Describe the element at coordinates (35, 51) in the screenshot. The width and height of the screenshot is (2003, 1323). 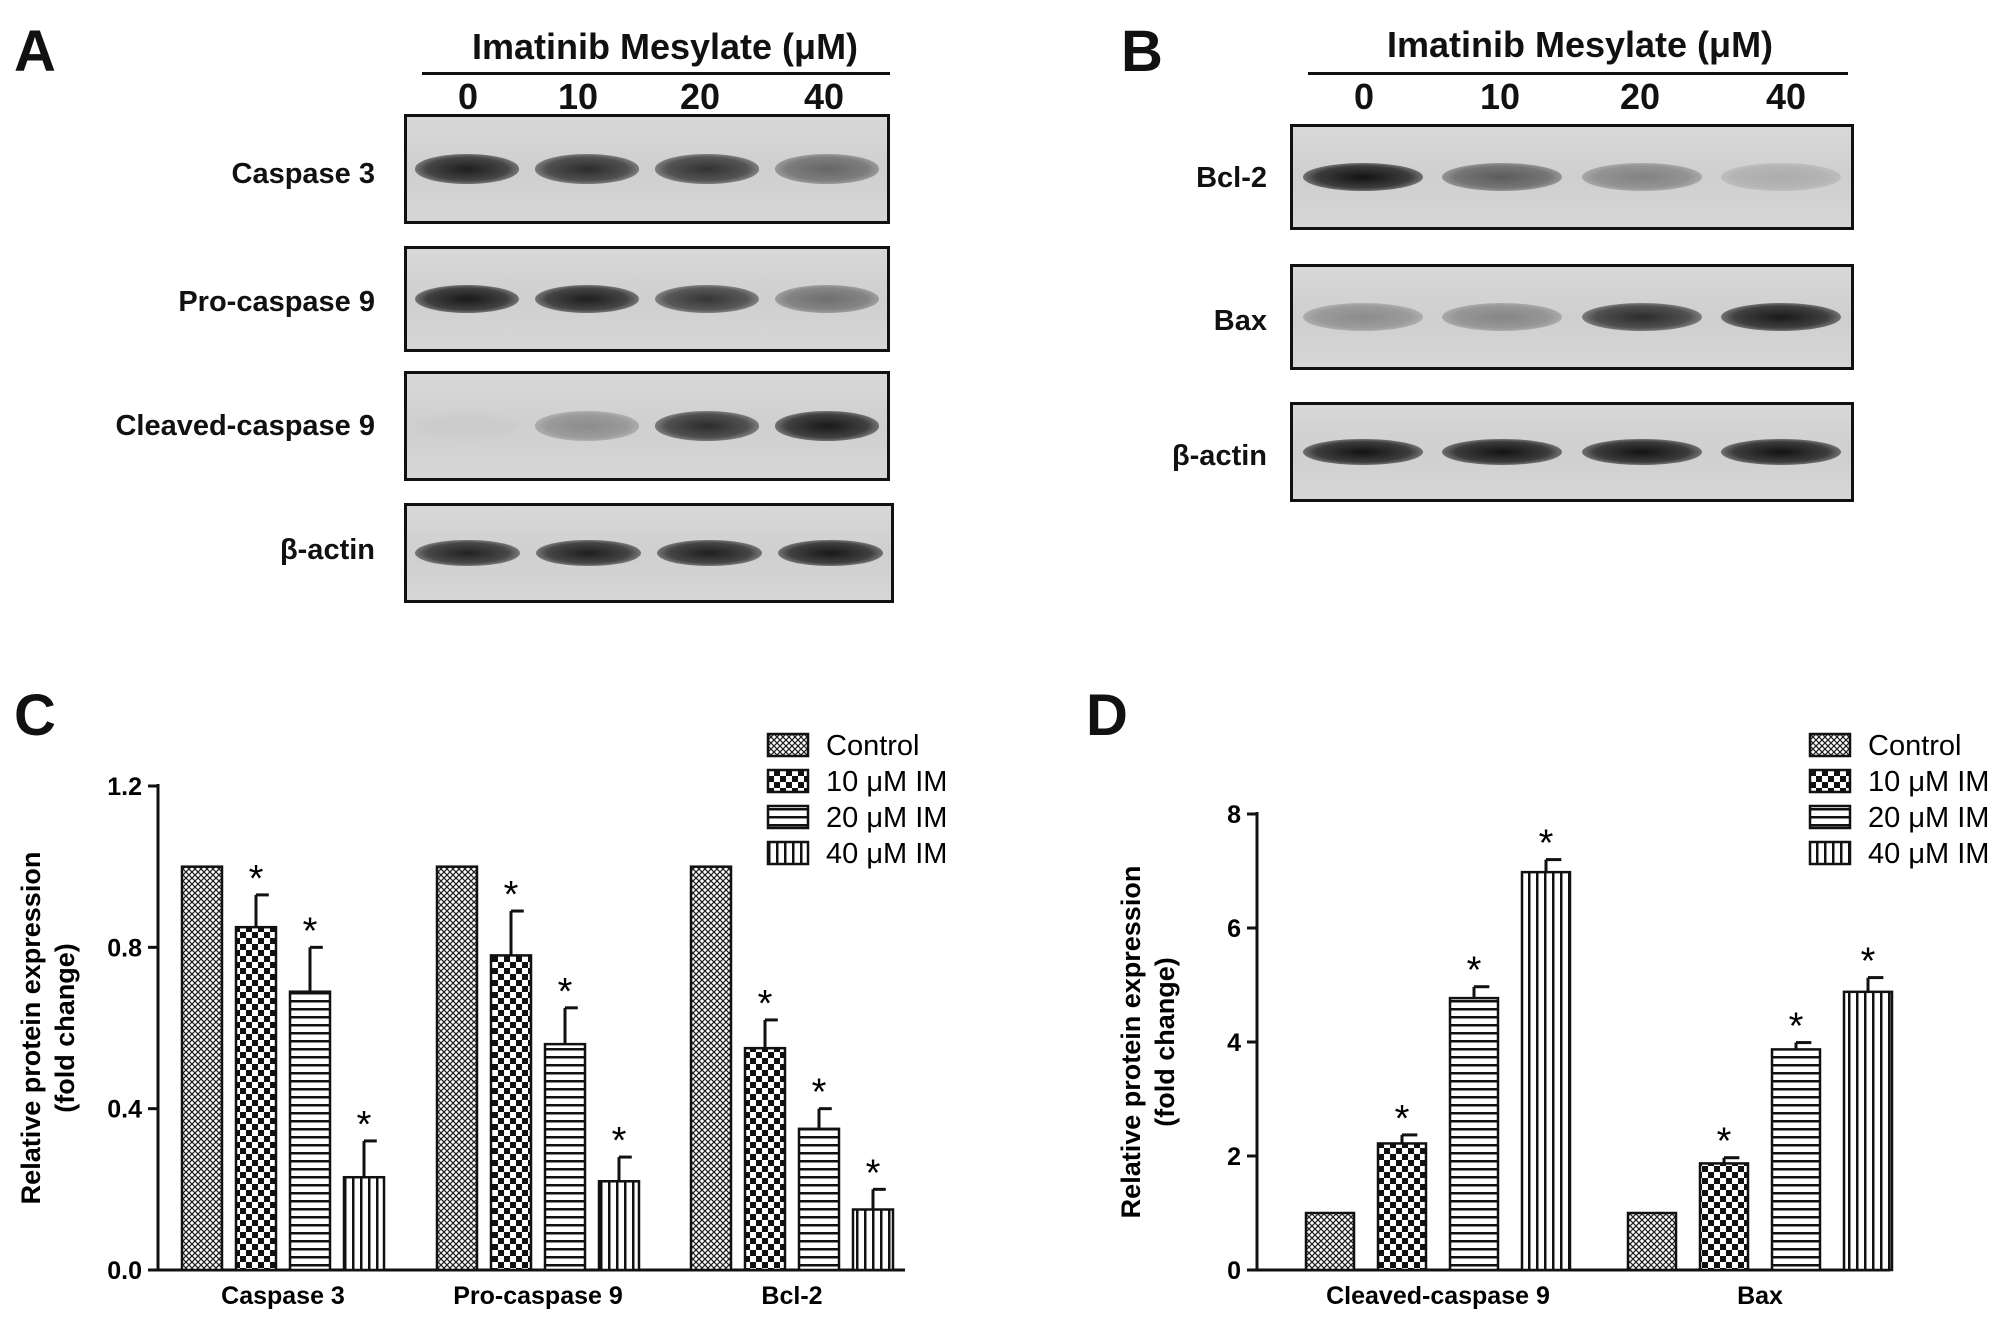
I see `panel-letter-a: A` at that location.